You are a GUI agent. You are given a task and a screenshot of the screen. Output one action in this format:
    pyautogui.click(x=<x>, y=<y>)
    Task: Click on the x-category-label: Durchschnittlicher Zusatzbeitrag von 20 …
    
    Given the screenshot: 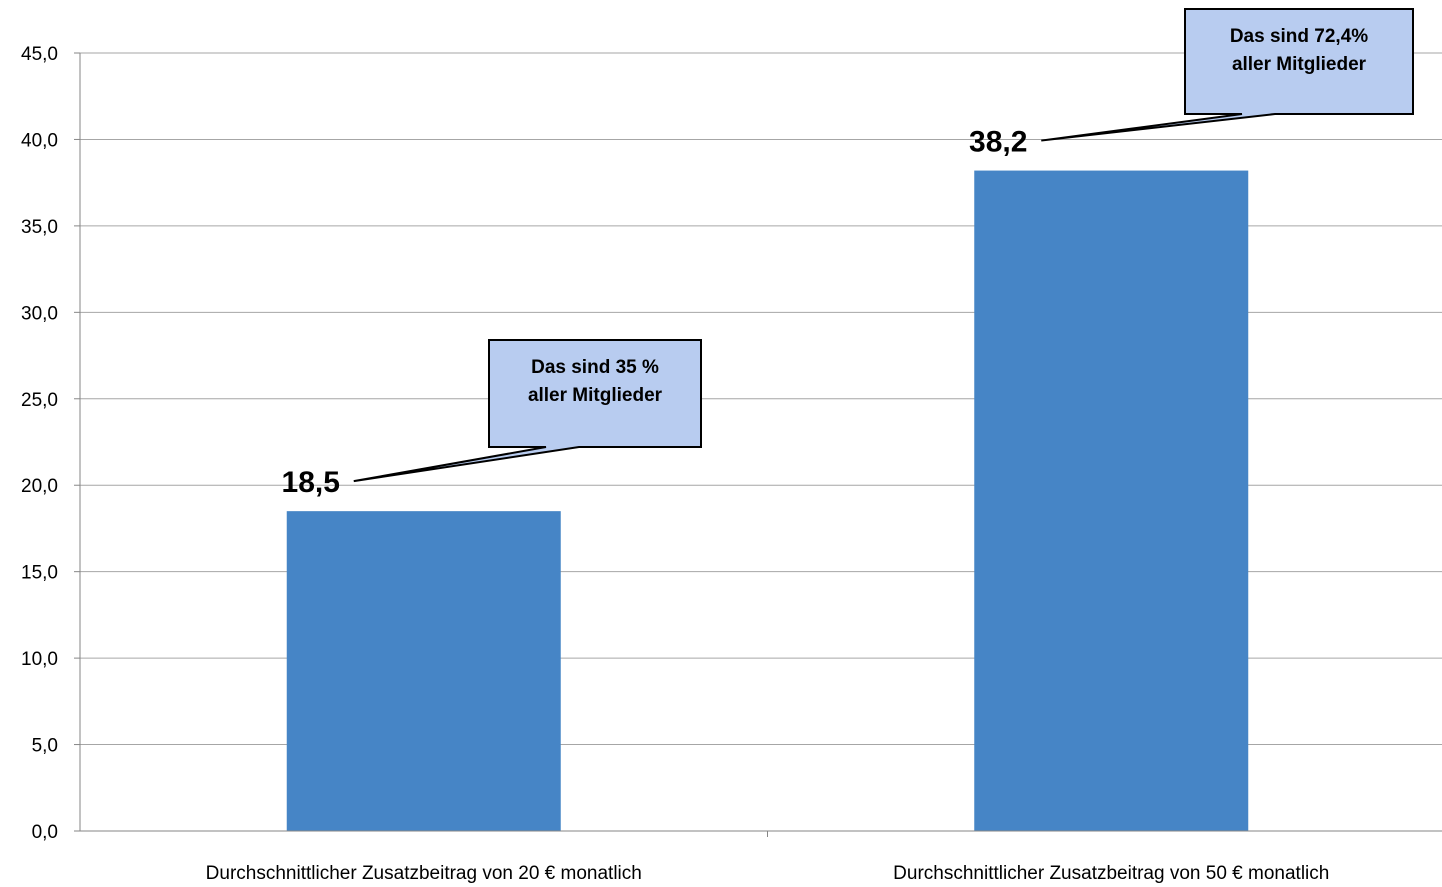 What is the action you would take?
    pyautogui.click(x=424, y=873)
    